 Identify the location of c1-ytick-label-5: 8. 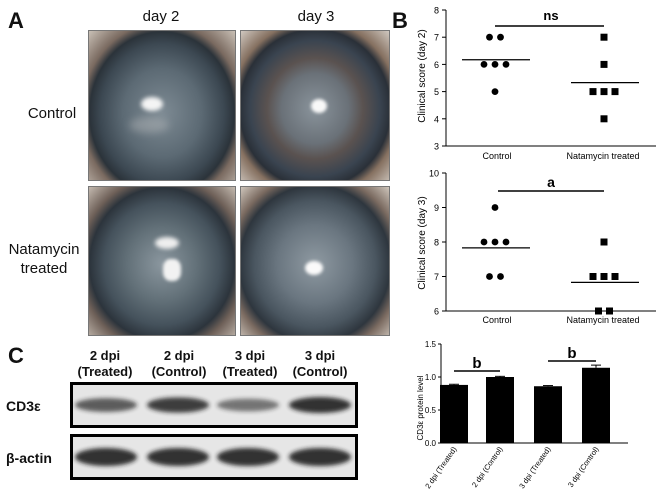
(436, 11).